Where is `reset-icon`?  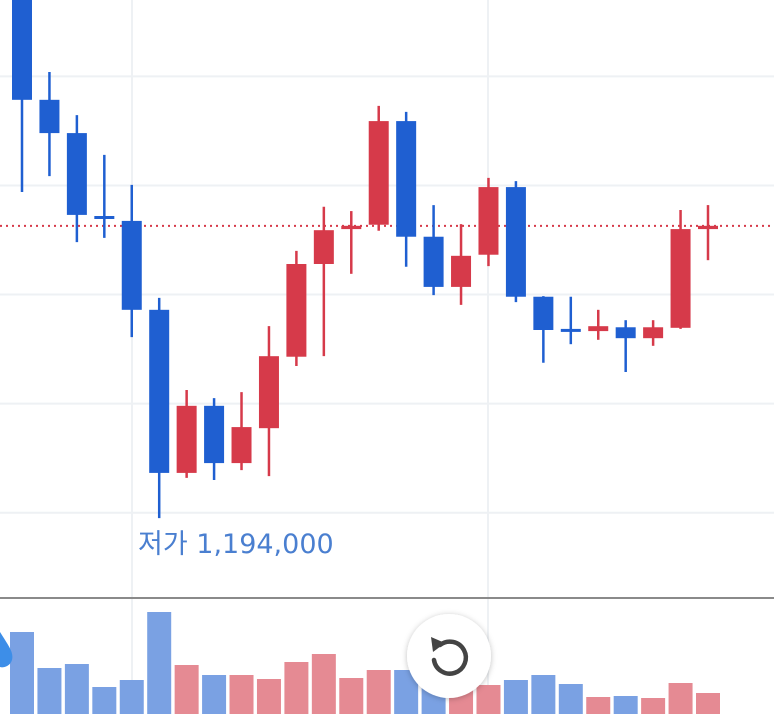
reset-icon is located at coordinates (450, 657).